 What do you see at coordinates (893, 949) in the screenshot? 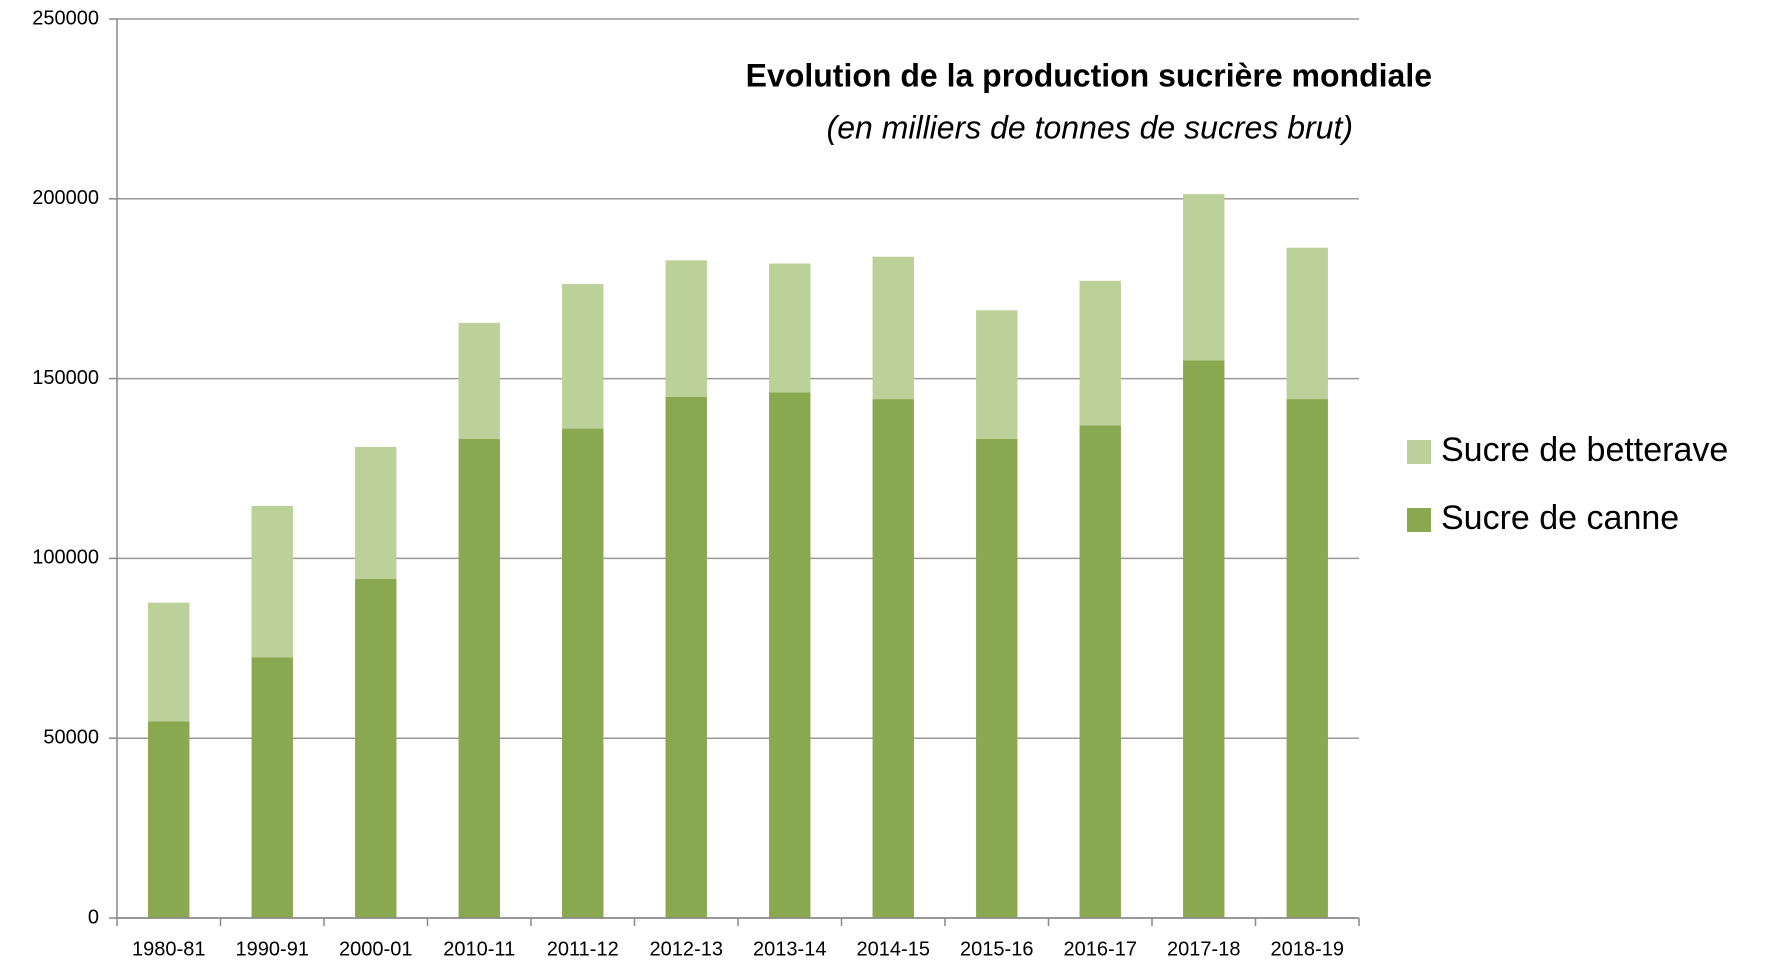
I see `x-tick-label: 2014-15` at bounding box center [893, 949].